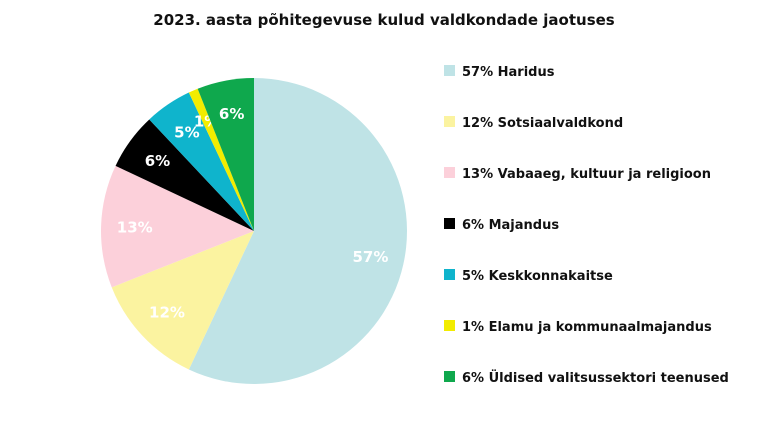  Describe the element at coordinates (231, 114) in the screenshot. I see `slice-label-uldised-teenused: 6%` at that location.